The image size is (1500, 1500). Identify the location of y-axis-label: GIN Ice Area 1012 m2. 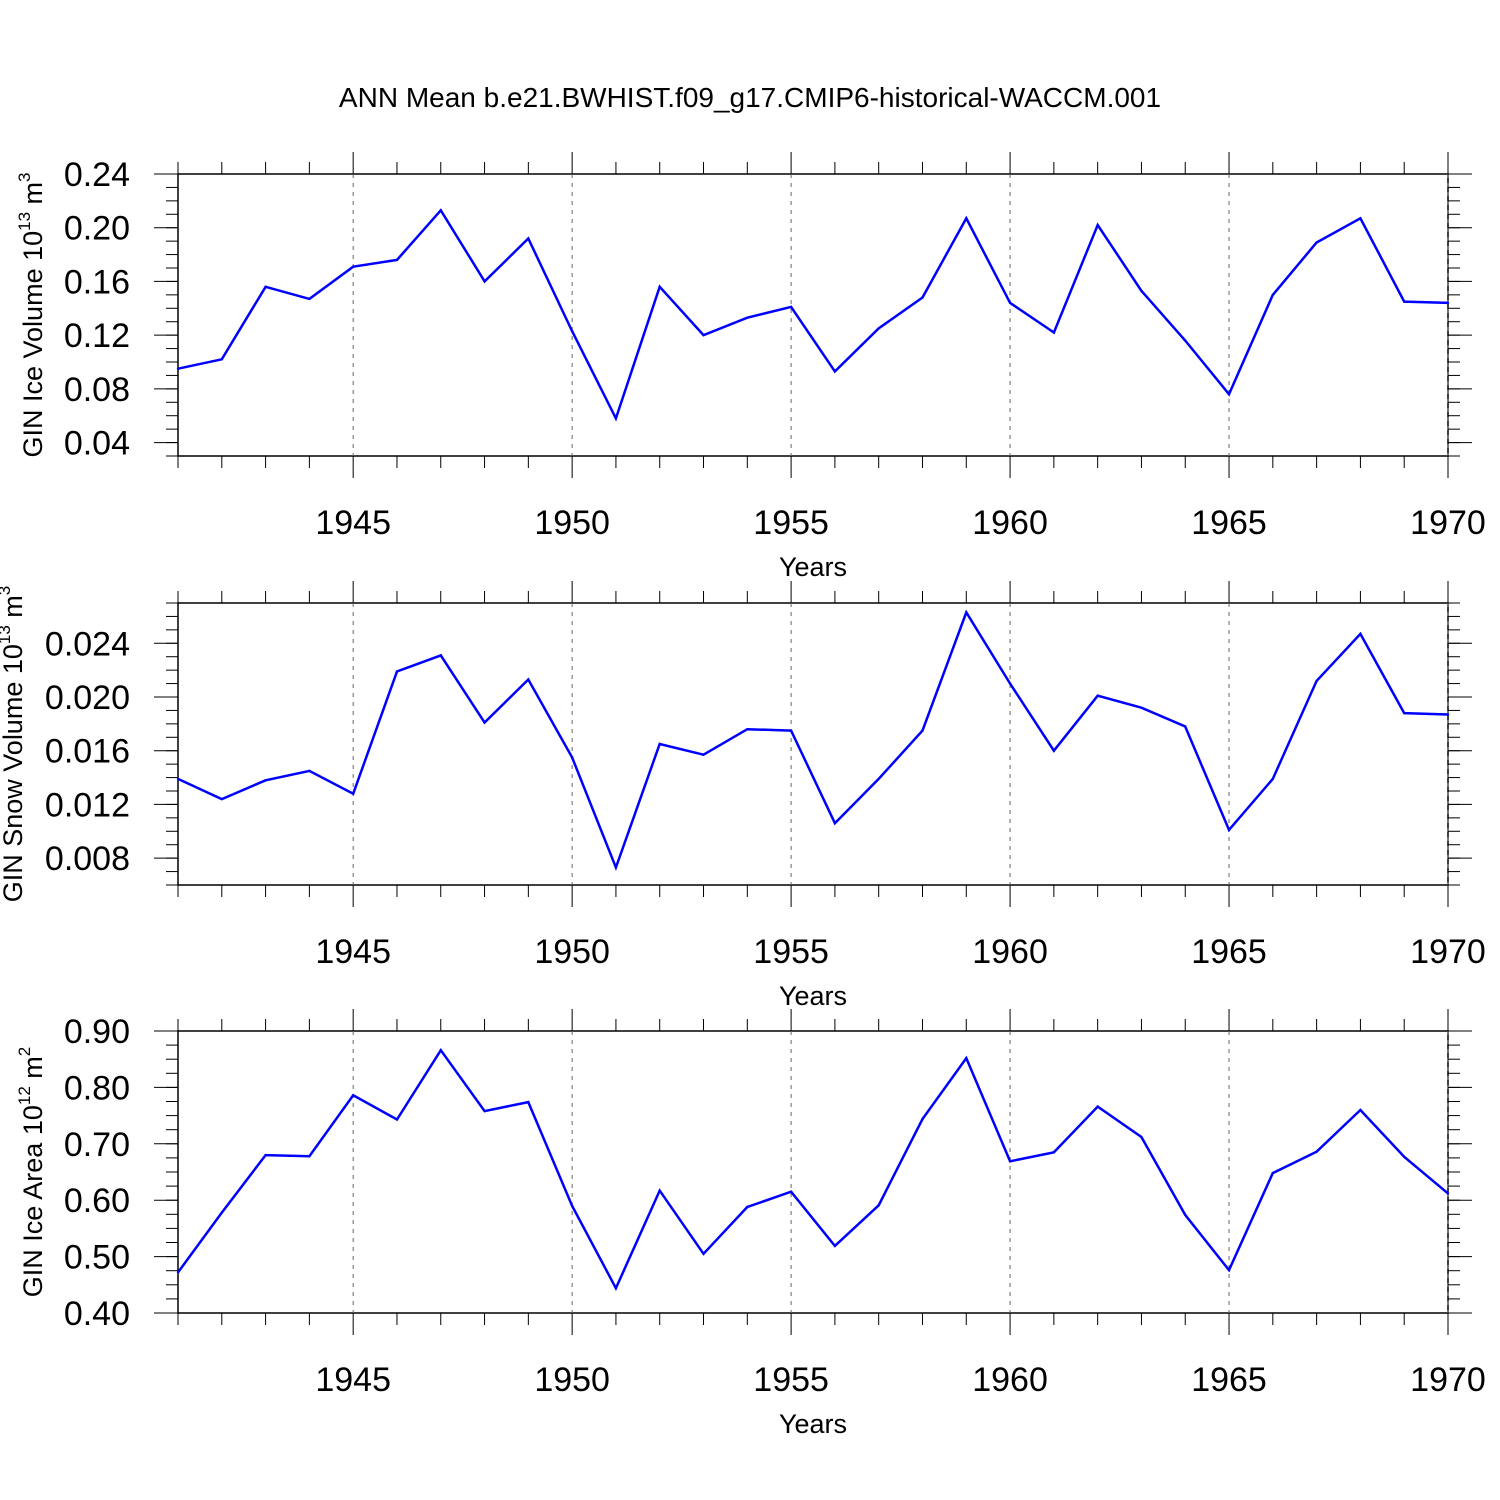
(31, 1172).